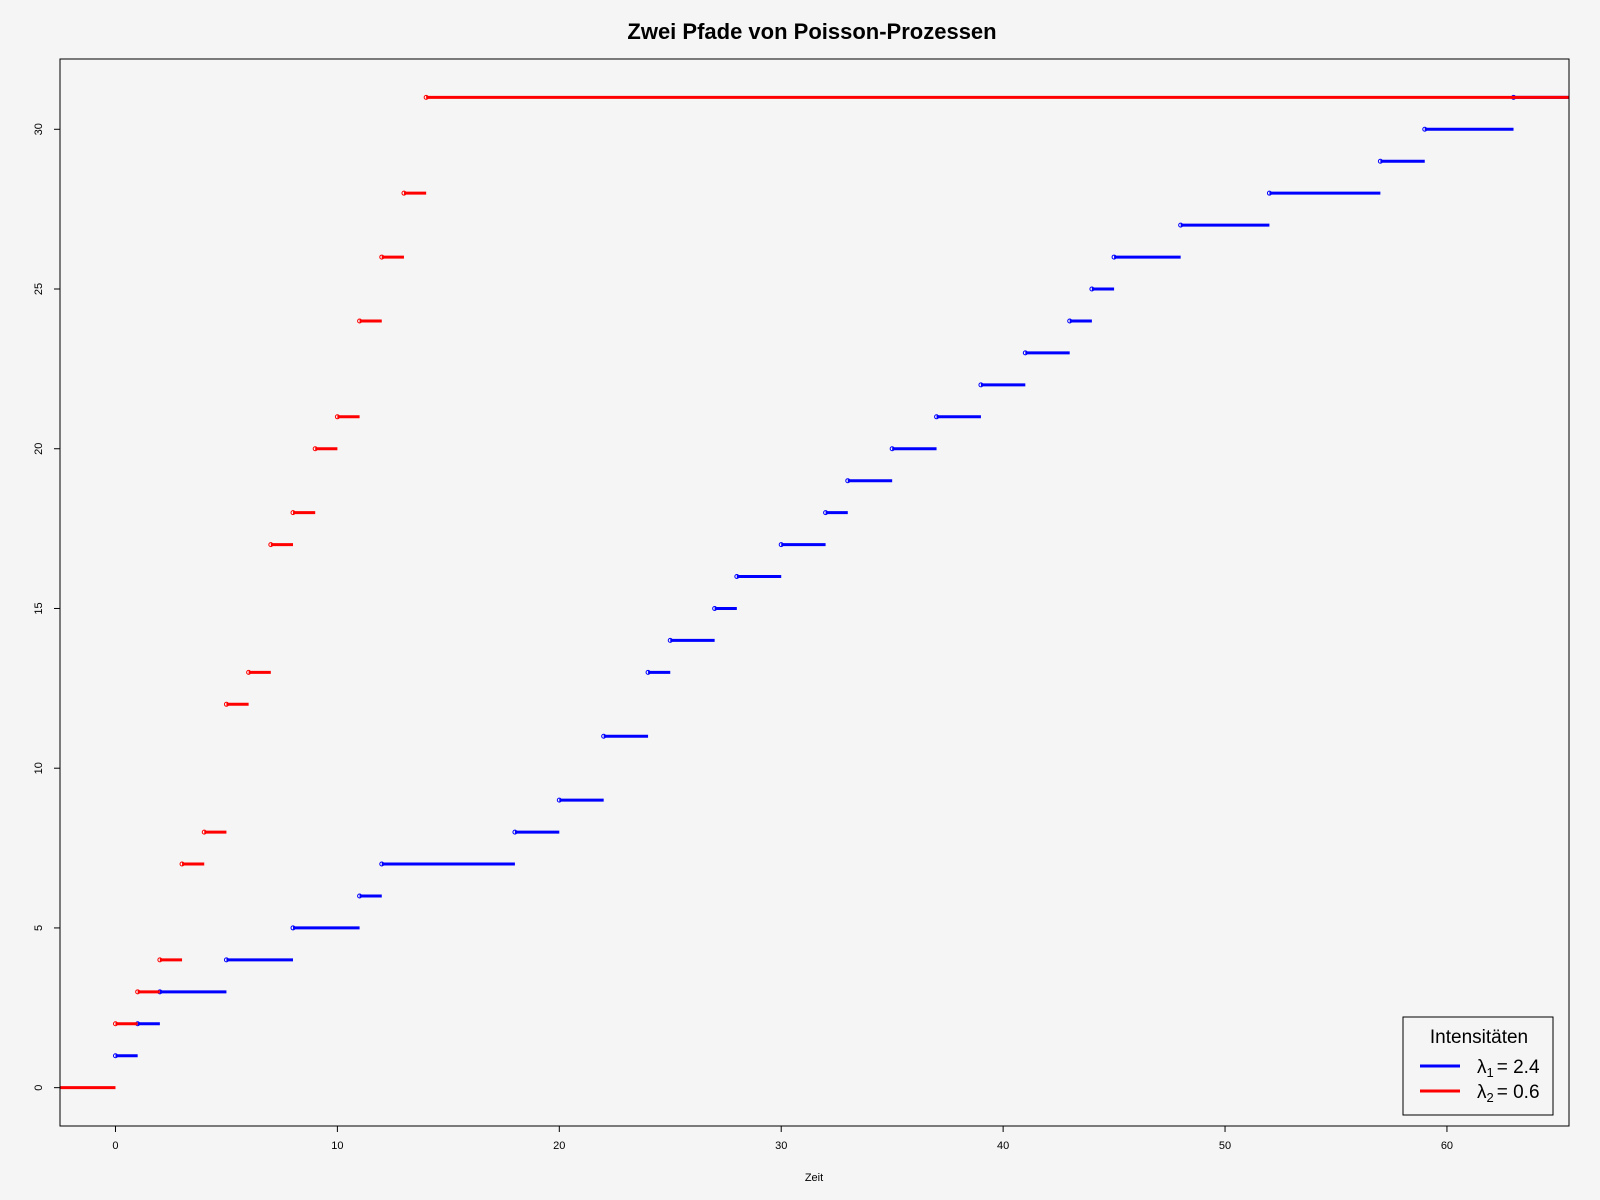 The width and height of the screenshot is (1600, 1200). Describe the element at coordinates (781, 1146) in the screenshot. I see `x-tick-label: 30` at that location.